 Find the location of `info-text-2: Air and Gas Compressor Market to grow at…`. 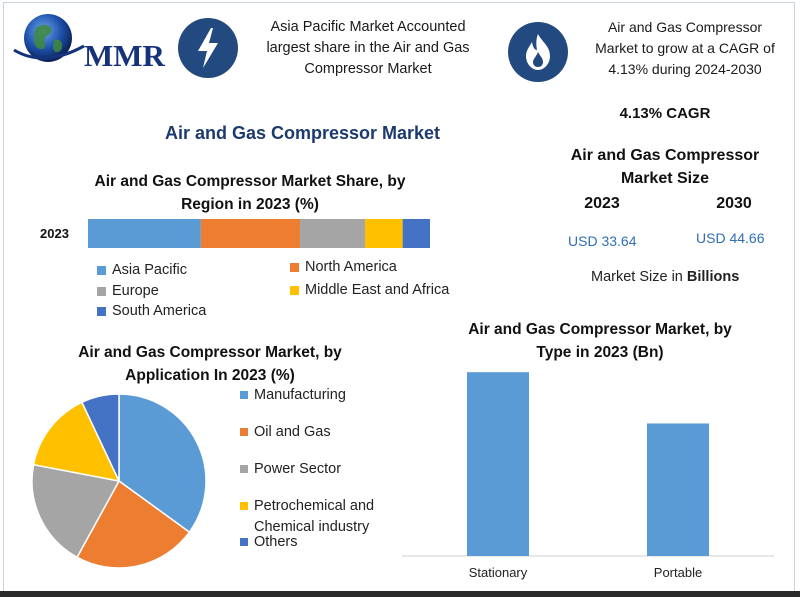

info-text-2: Air and Gas Compressor Market to grow at… is located at coordinates (685, 48).